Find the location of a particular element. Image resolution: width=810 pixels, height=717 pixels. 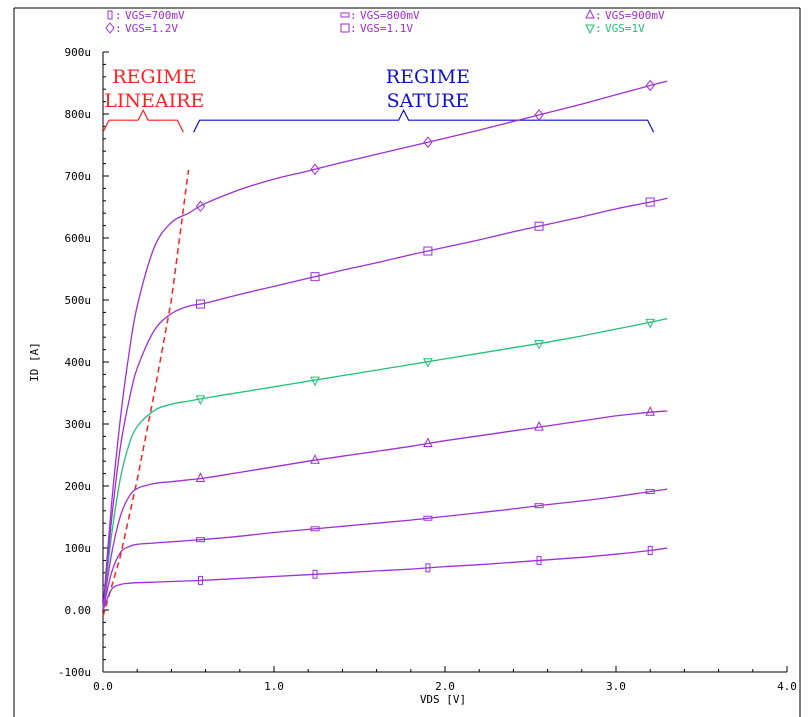

y-tick-label: -100u is located at coordinates (74, 672).